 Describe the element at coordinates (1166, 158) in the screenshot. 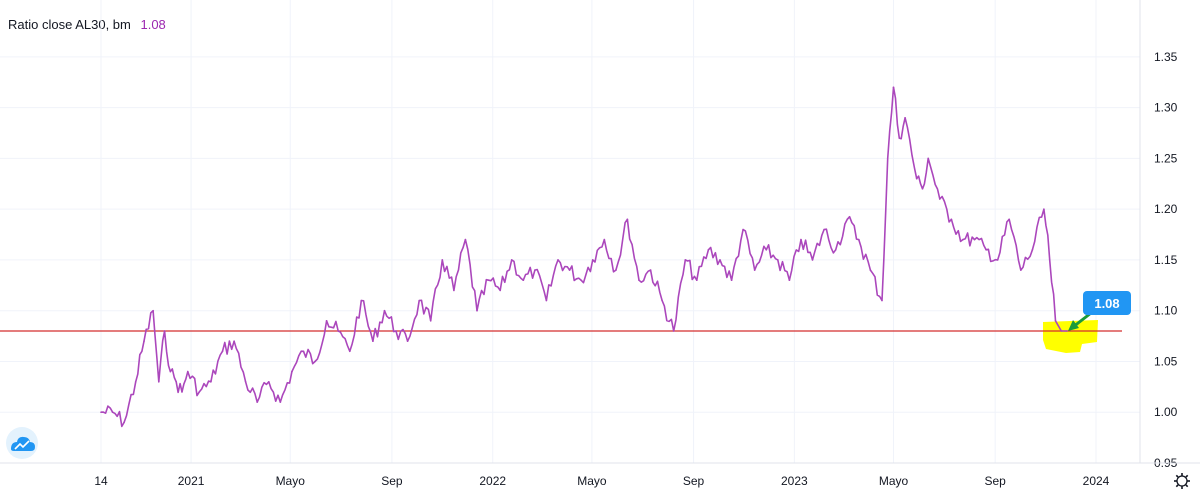

I see `y-tick-label: 1.25` at that location.